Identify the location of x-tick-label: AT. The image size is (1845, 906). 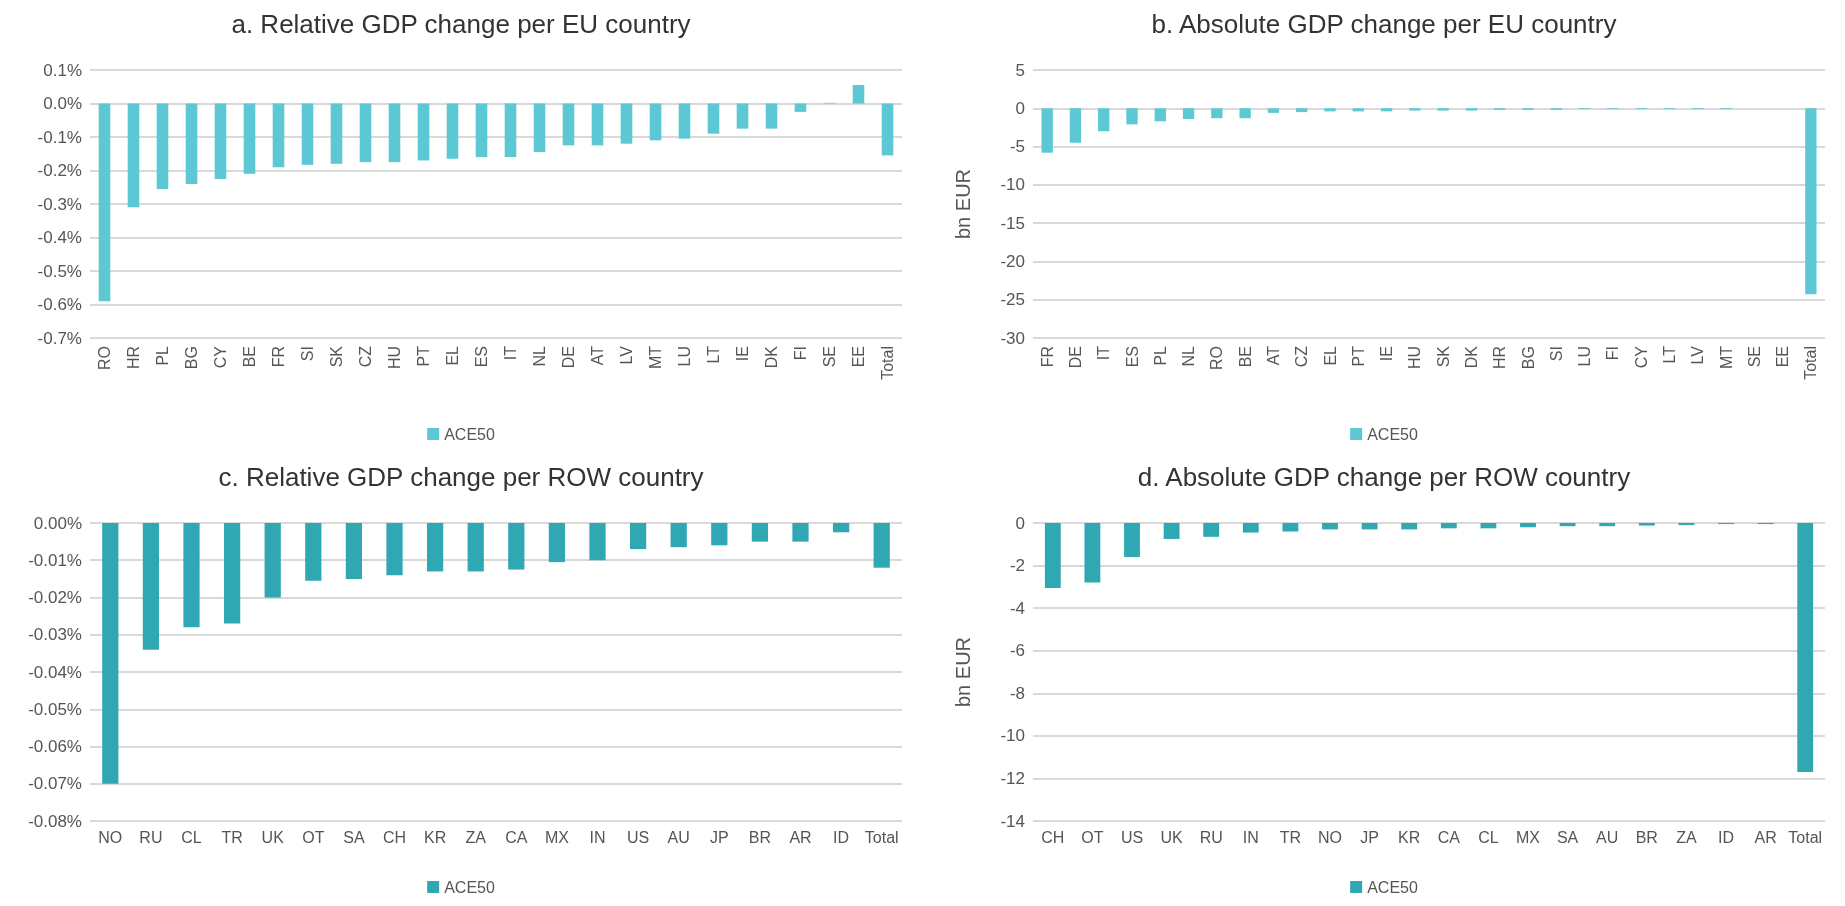
(1273, 355).